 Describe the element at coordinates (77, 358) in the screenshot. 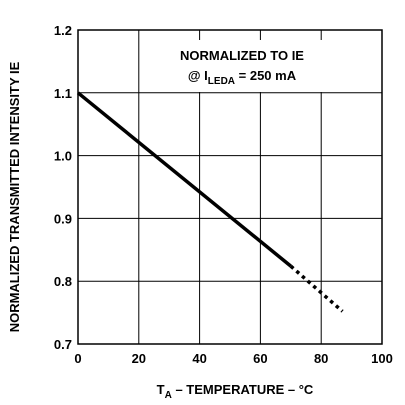

I see `x-tick-label: 0` at that location.